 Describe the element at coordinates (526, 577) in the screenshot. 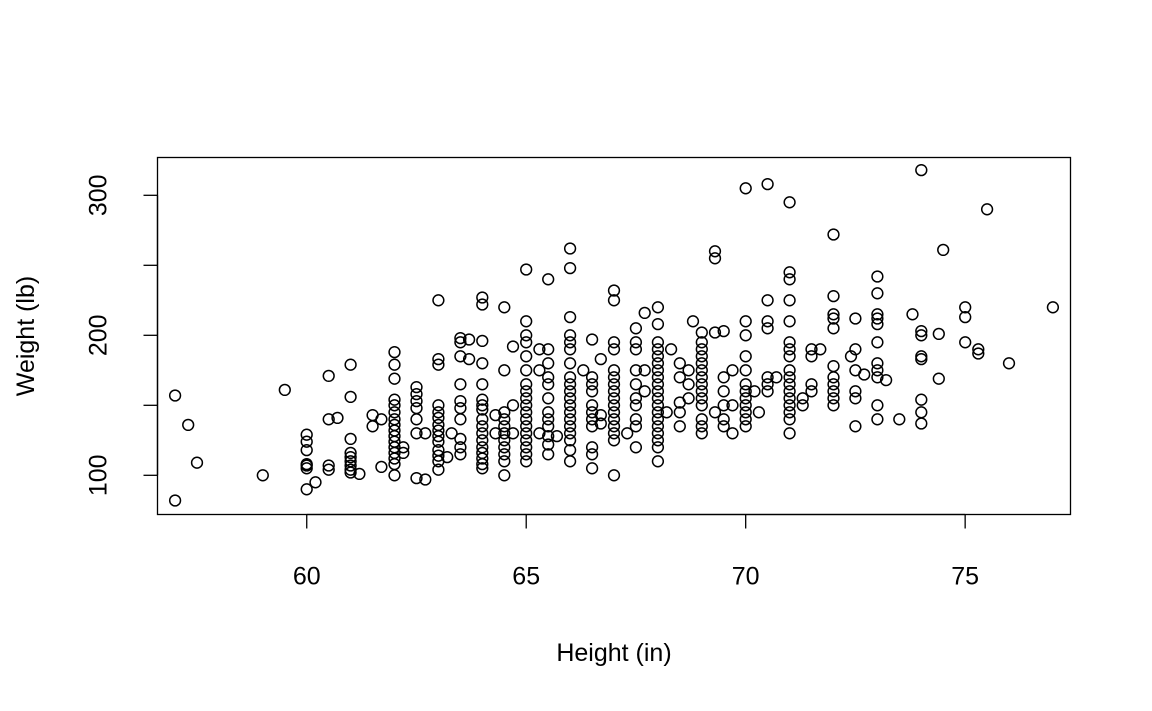

I see `x-tick-label: 65` at that location.